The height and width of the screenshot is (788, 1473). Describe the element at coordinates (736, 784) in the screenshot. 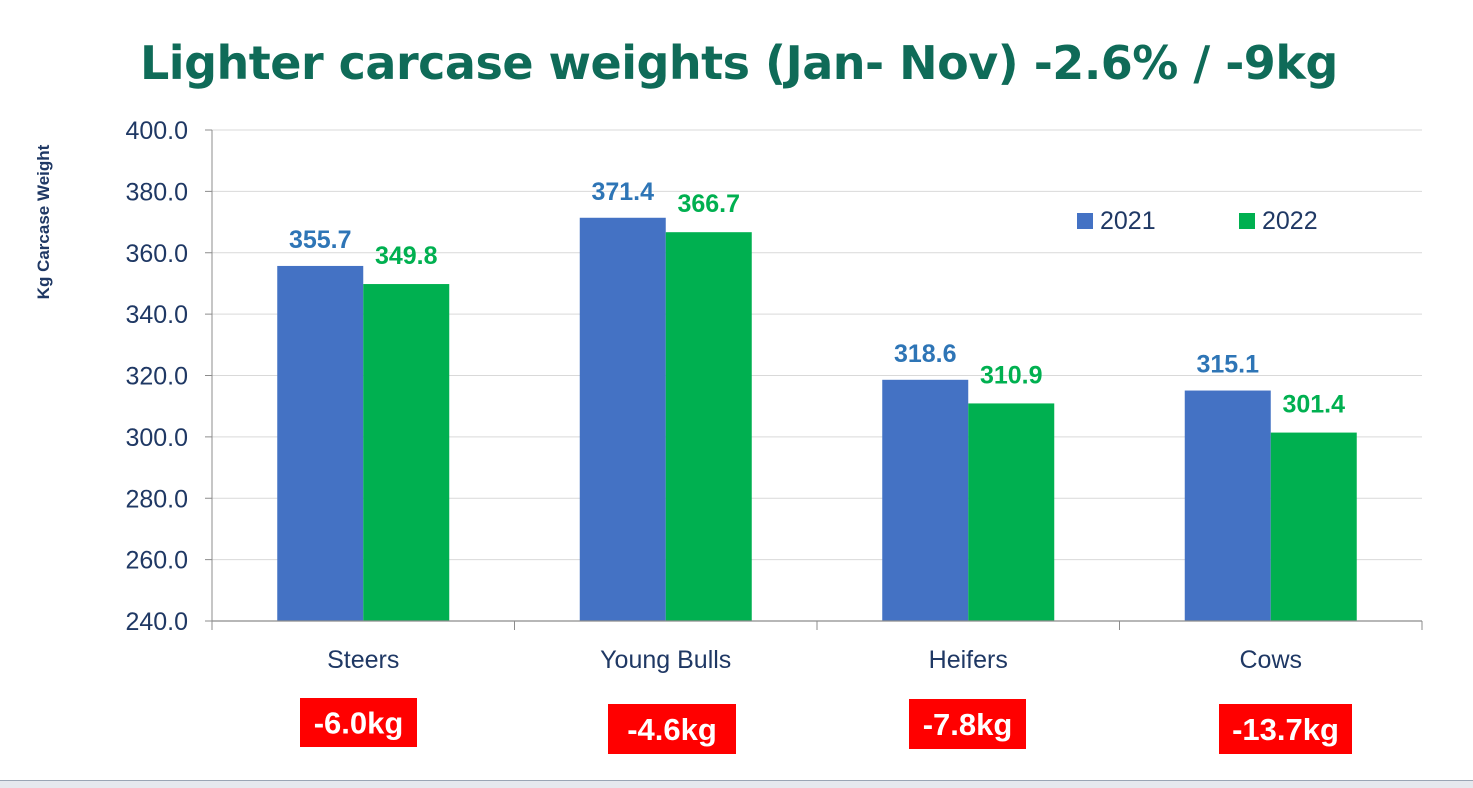

I see `bottom-divider` at that location.